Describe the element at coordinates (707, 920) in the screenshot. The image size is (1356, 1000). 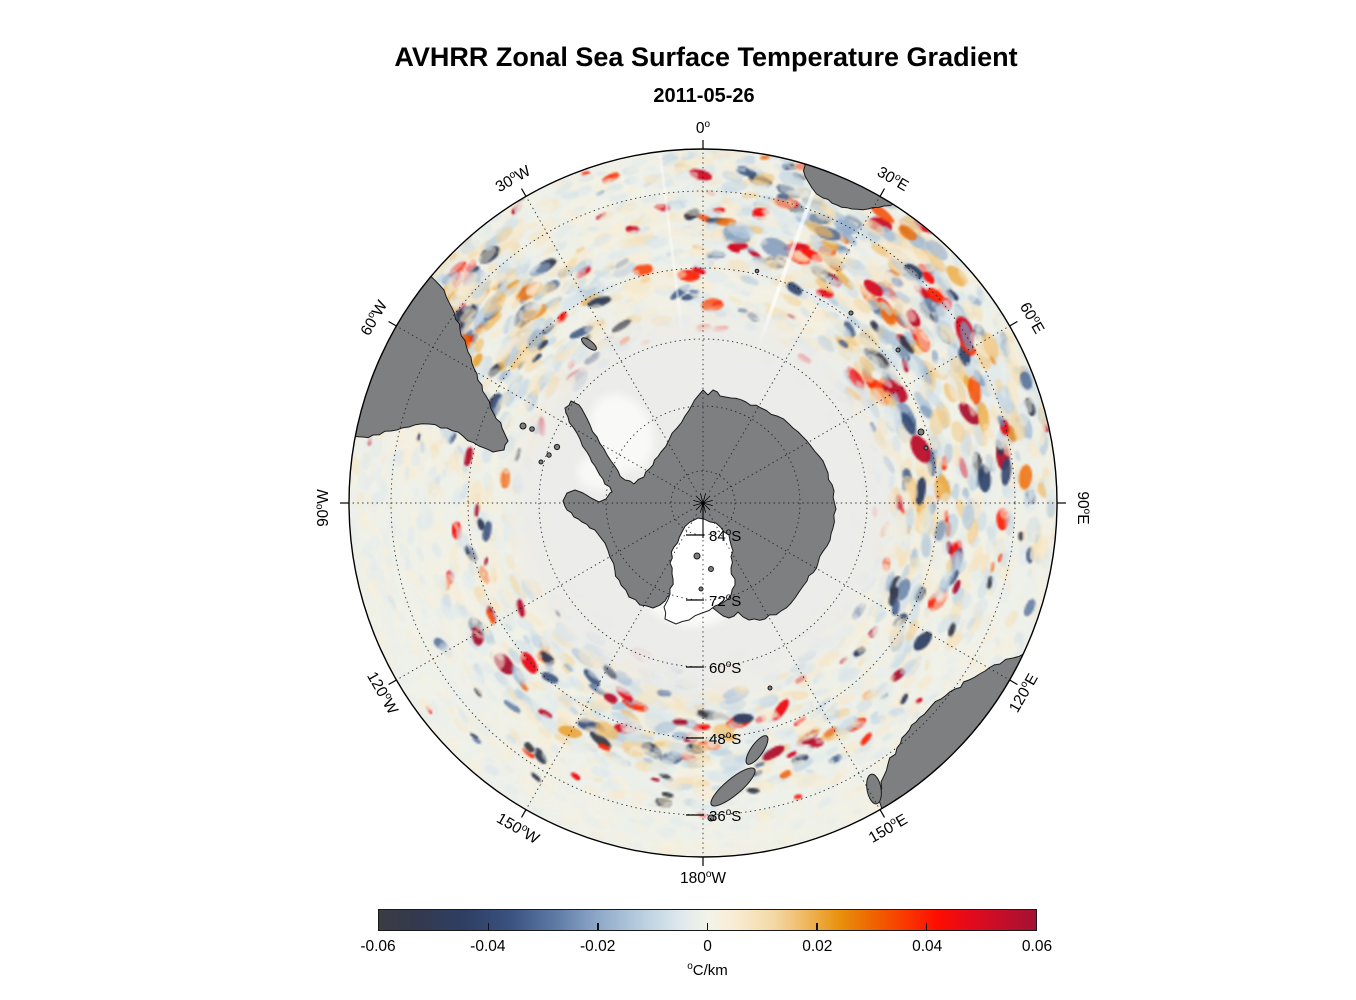
I see `colorbar` at that location.